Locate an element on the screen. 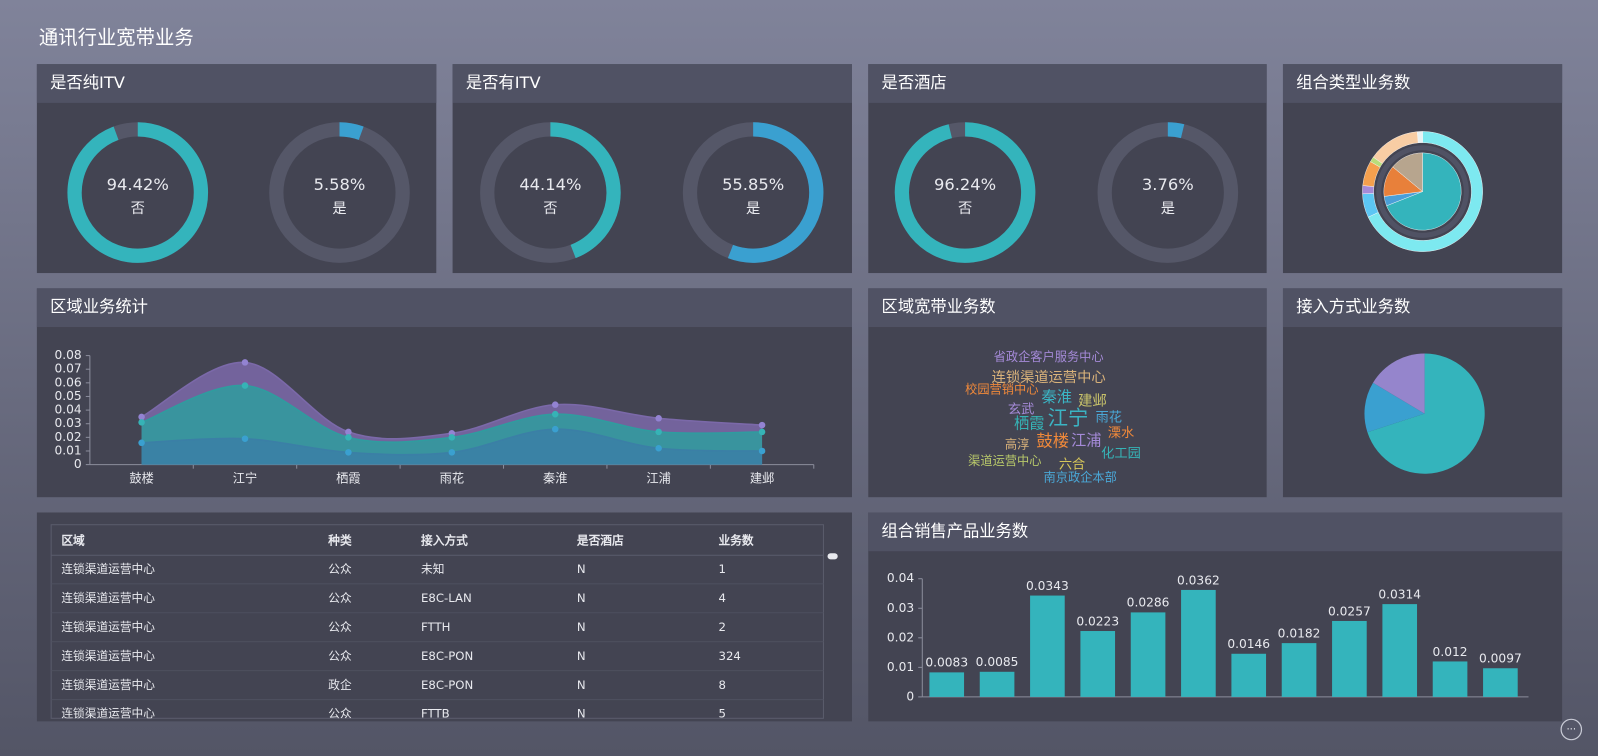 This screenshot has width=1598, height=756. word: 高淳 is located at coordinates (1017, 444).